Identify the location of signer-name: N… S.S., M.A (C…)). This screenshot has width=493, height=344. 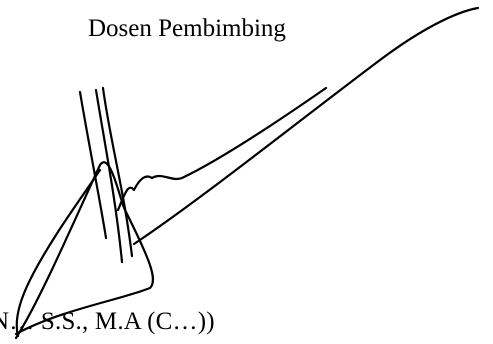
(107, 321).